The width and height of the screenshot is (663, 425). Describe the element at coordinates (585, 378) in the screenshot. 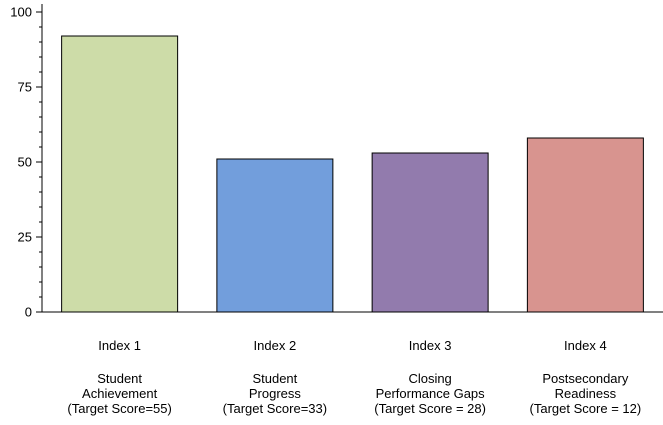

I see `x-category-label-line: Postsecondary` at that location.